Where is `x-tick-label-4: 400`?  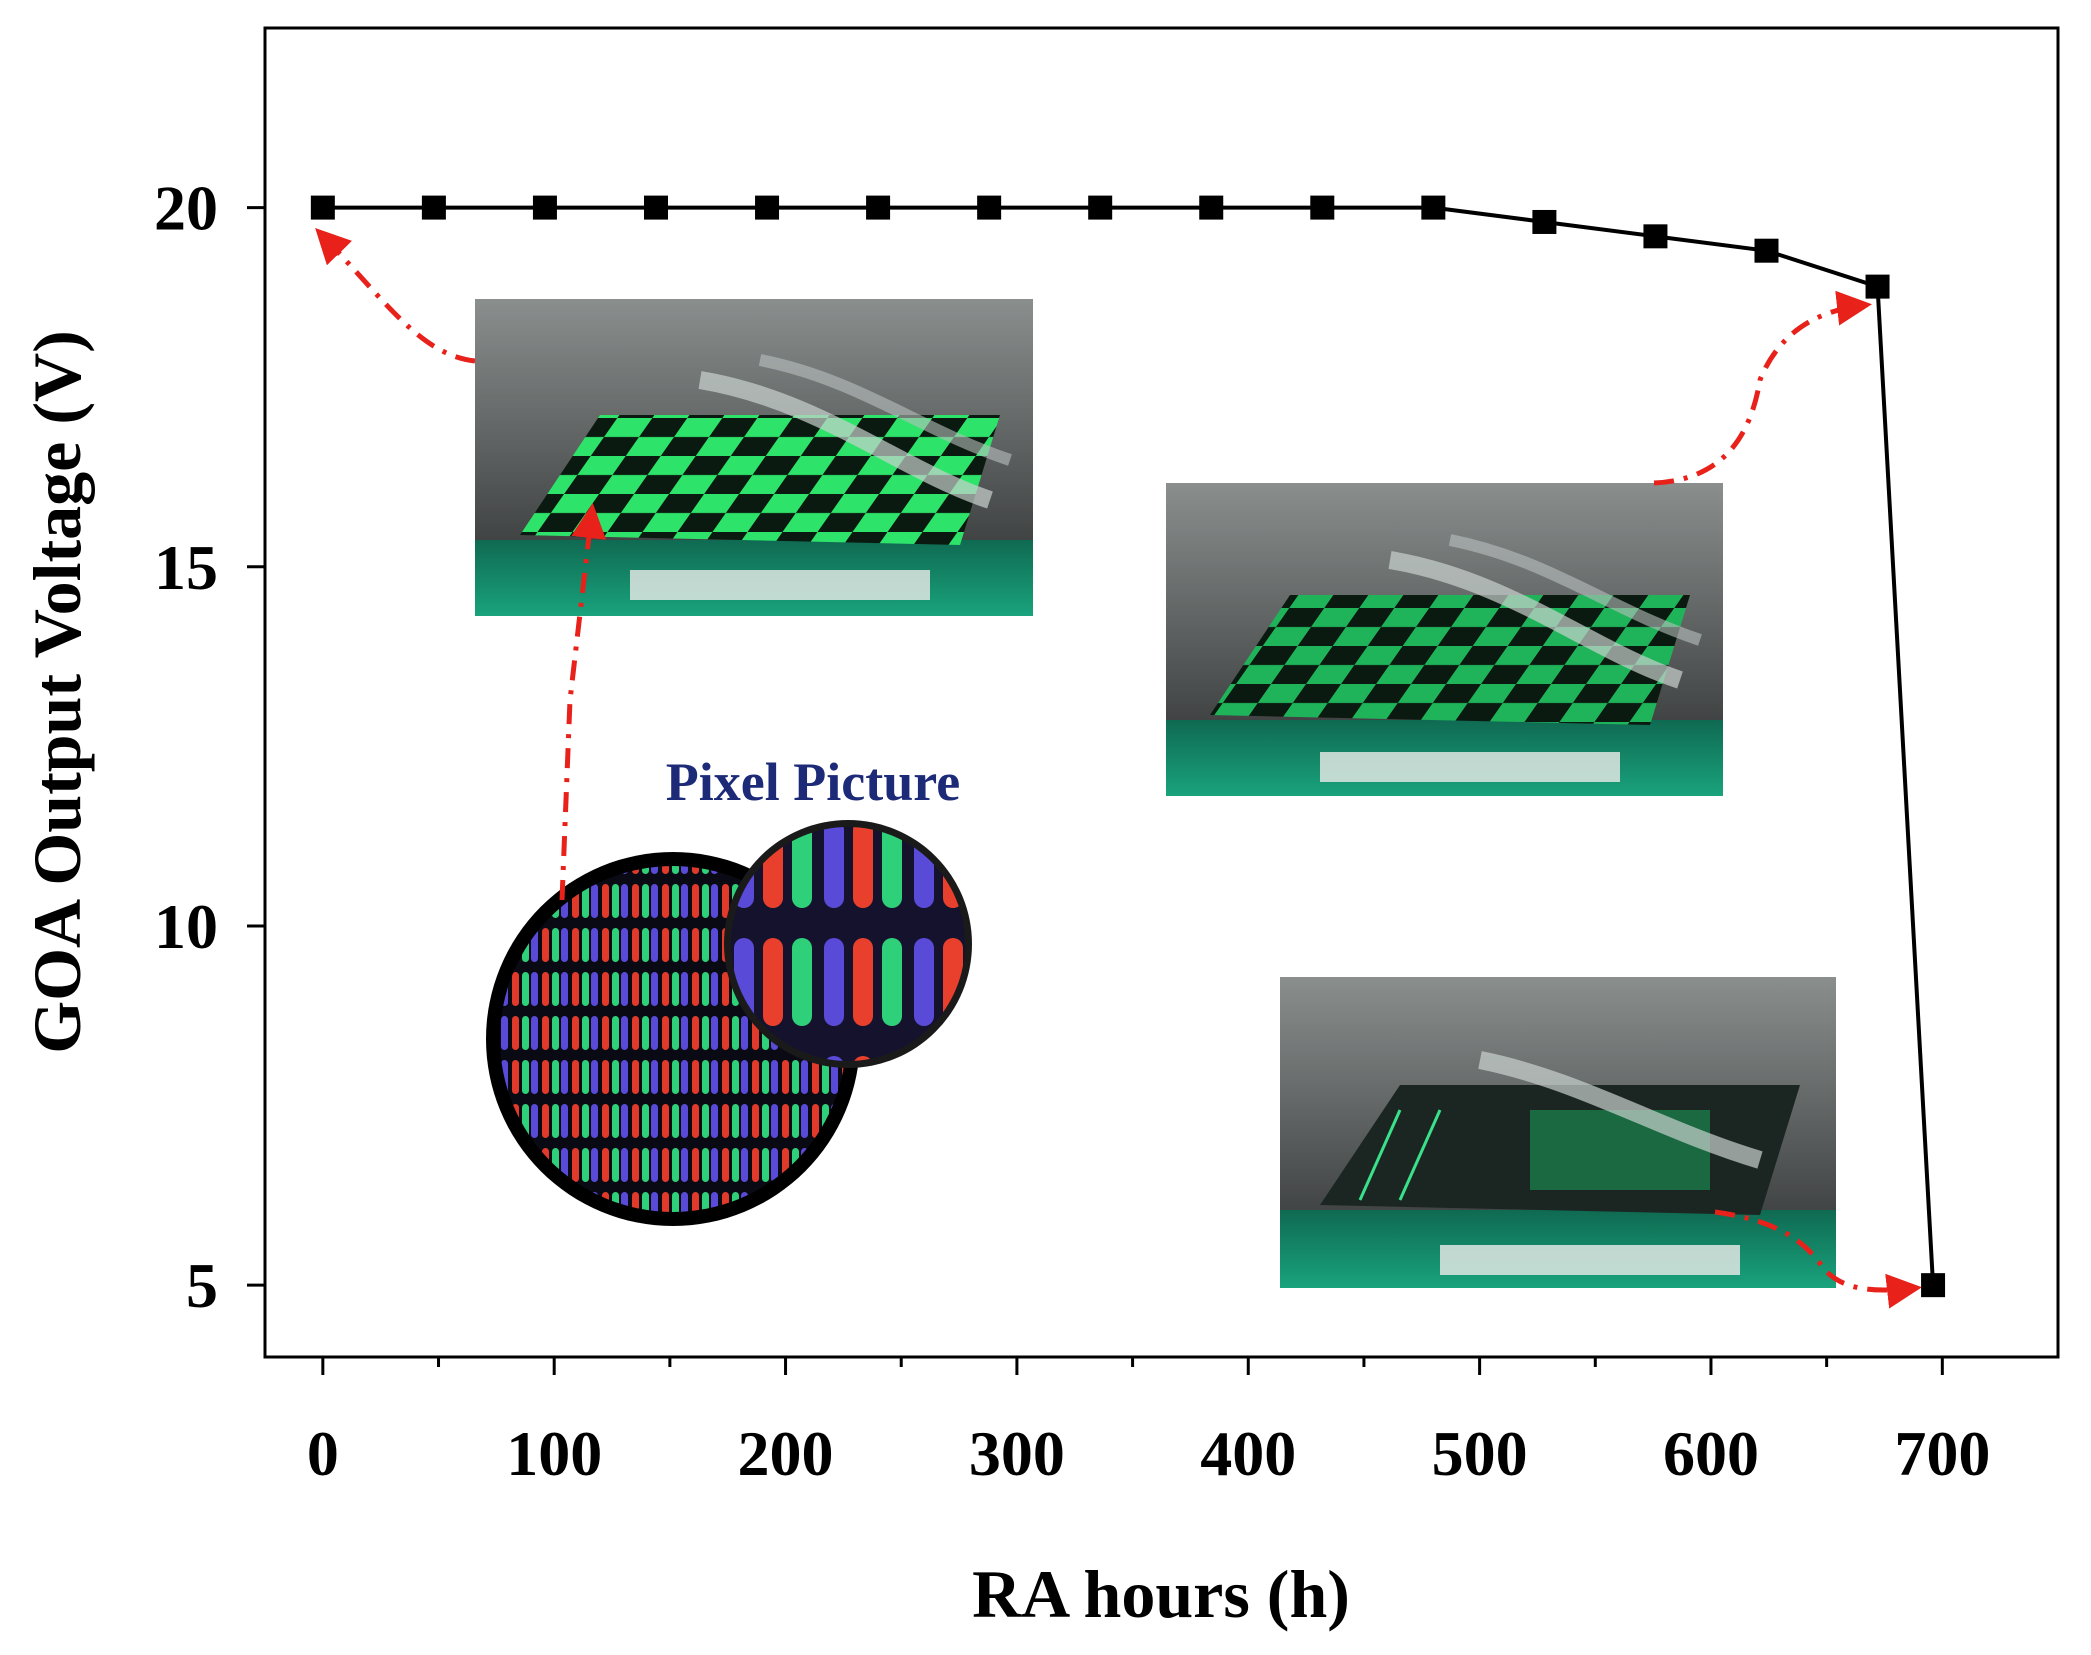
x-tick-label-4: 400 is located at coordinates (1248, 1453).